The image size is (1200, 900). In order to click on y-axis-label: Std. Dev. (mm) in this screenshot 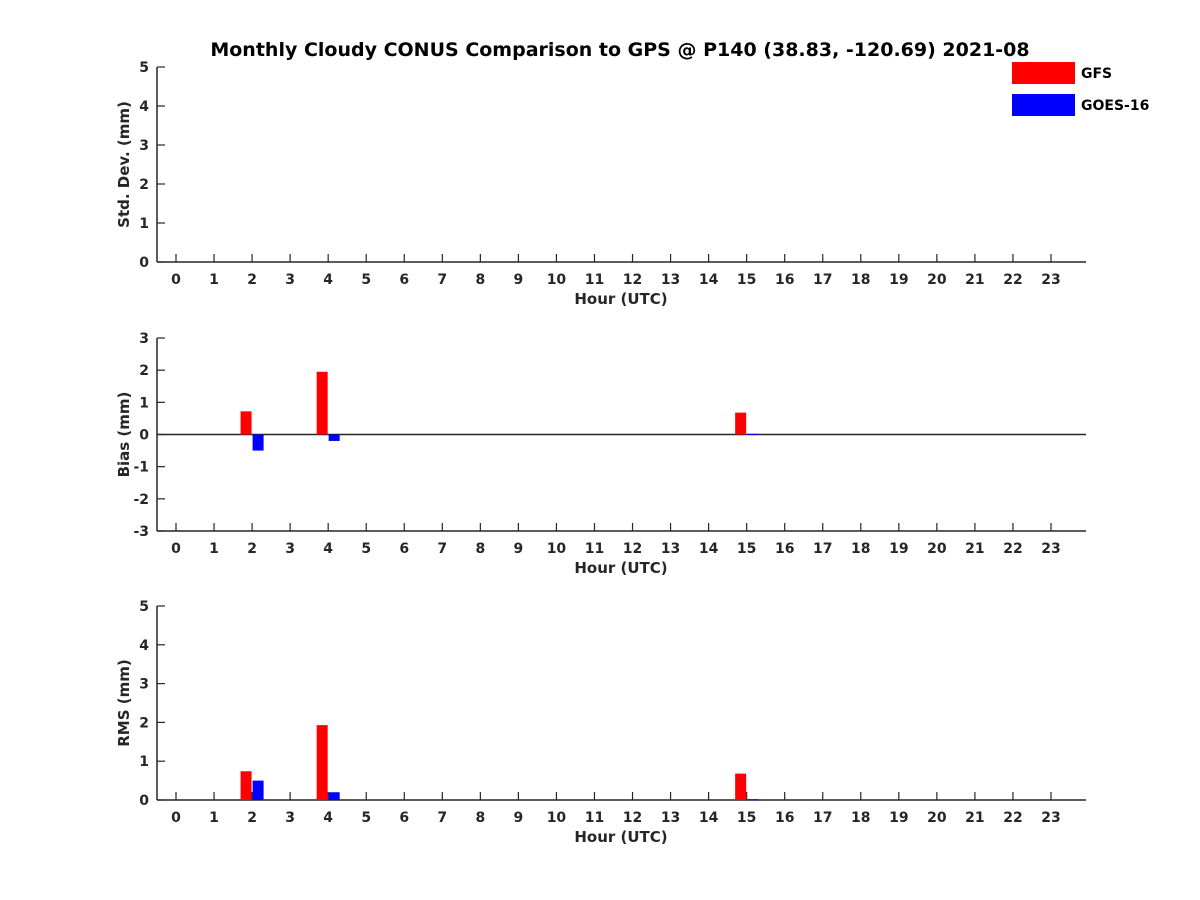, I will do `click(124, 164)`.